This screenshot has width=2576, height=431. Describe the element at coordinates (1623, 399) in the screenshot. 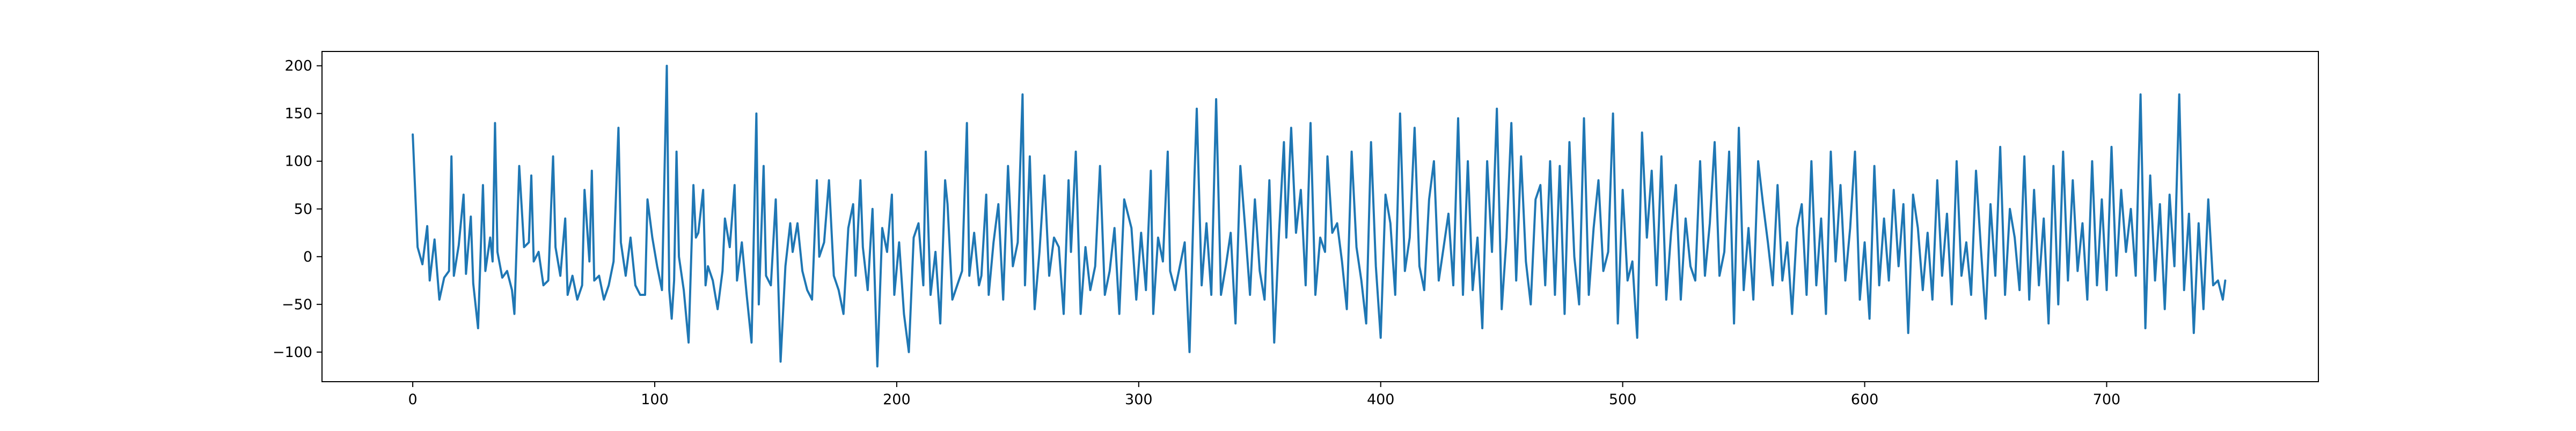

I see `x-tick-label: 500` at that location.